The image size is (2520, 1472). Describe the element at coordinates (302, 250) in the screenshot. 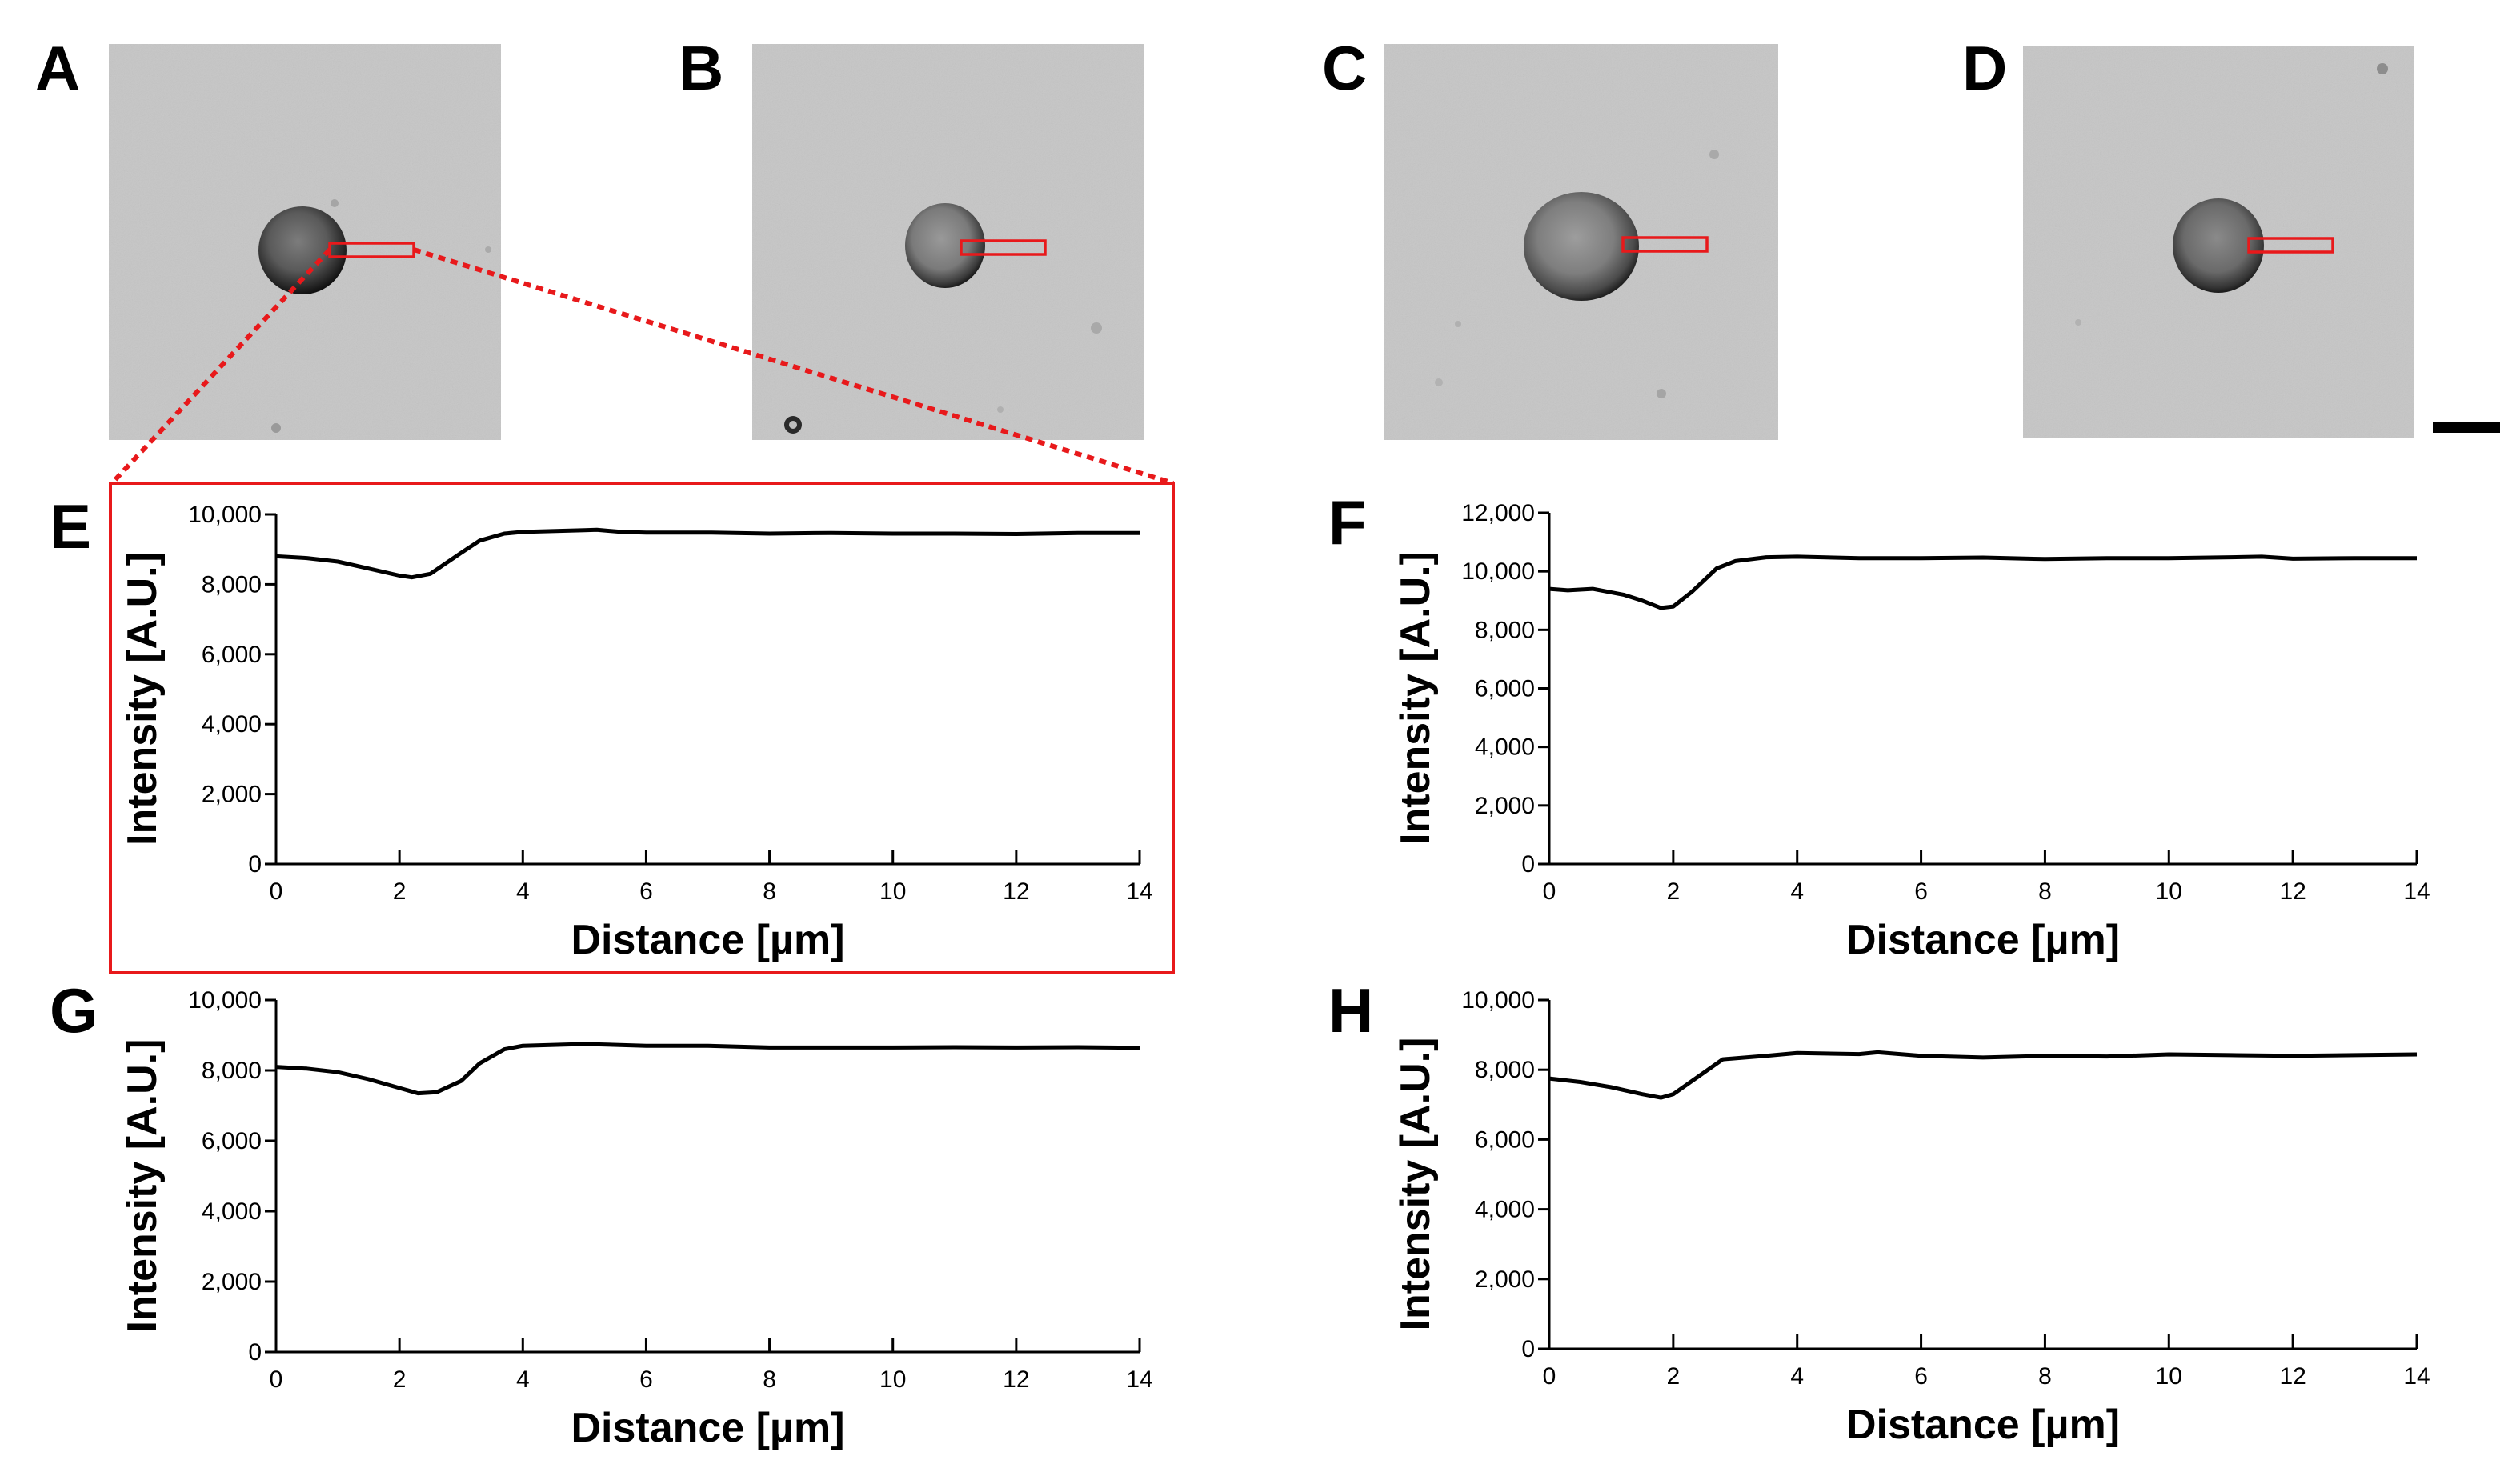

I see `cell-a` at that location.